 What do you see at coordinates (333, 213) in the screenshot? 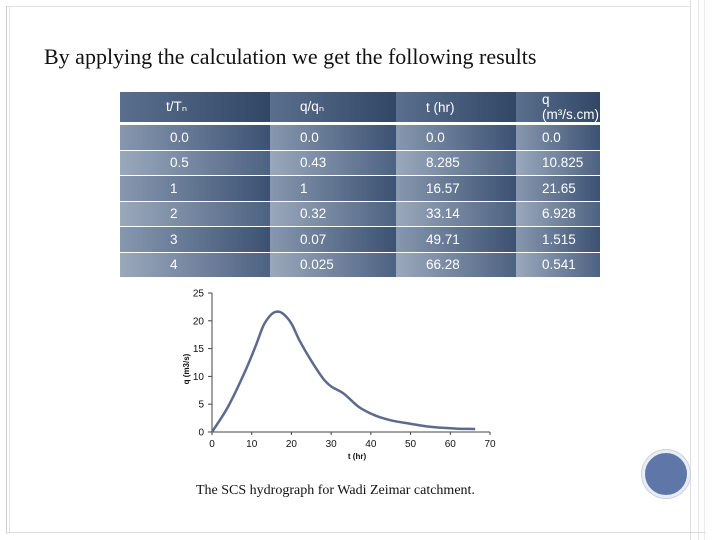
I see `table-cell: 0.32` at bounding box center [333, 213].